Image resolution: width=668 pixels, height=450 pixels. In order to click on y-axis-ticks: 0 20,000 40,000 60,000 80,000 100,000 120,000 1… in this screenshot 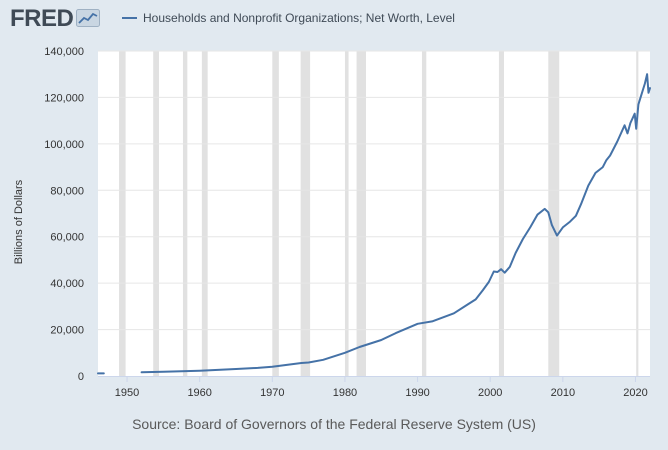, I will do `click(64, 214)`.